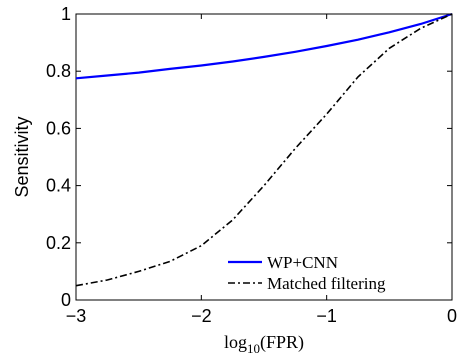 This screenshot has height=360, width=460. Describe the element at coordinates (66, 300) in the screenshot. I see `y-tick-label: 0` at that location.